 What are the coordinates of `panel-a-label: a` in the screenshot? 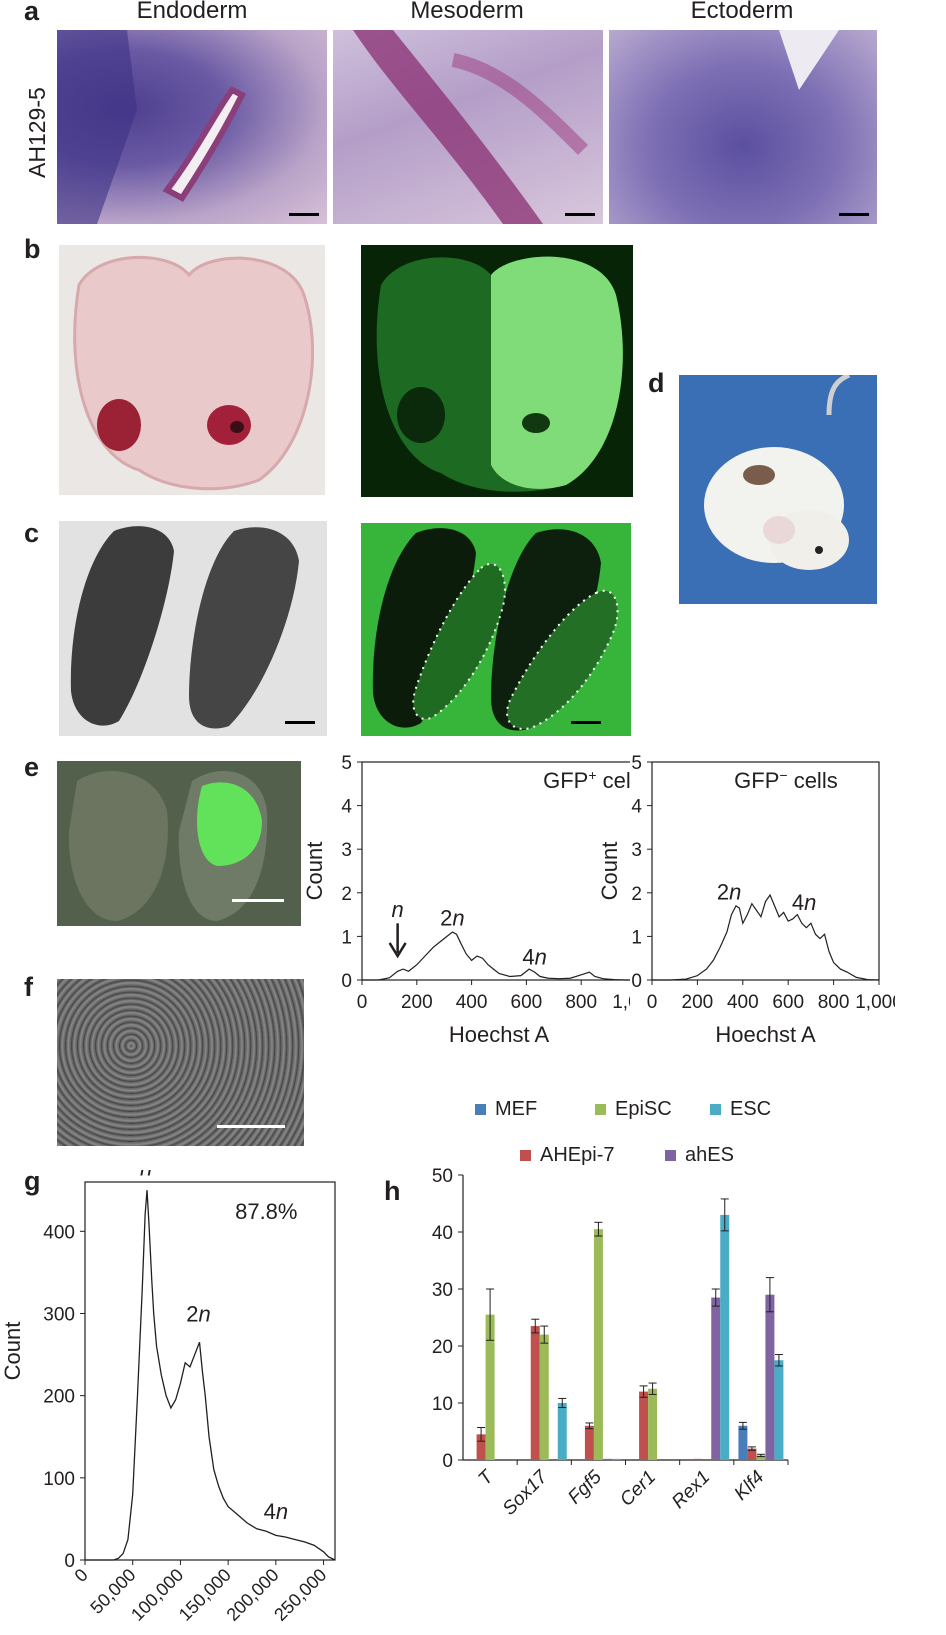 It's located at (32, 13).